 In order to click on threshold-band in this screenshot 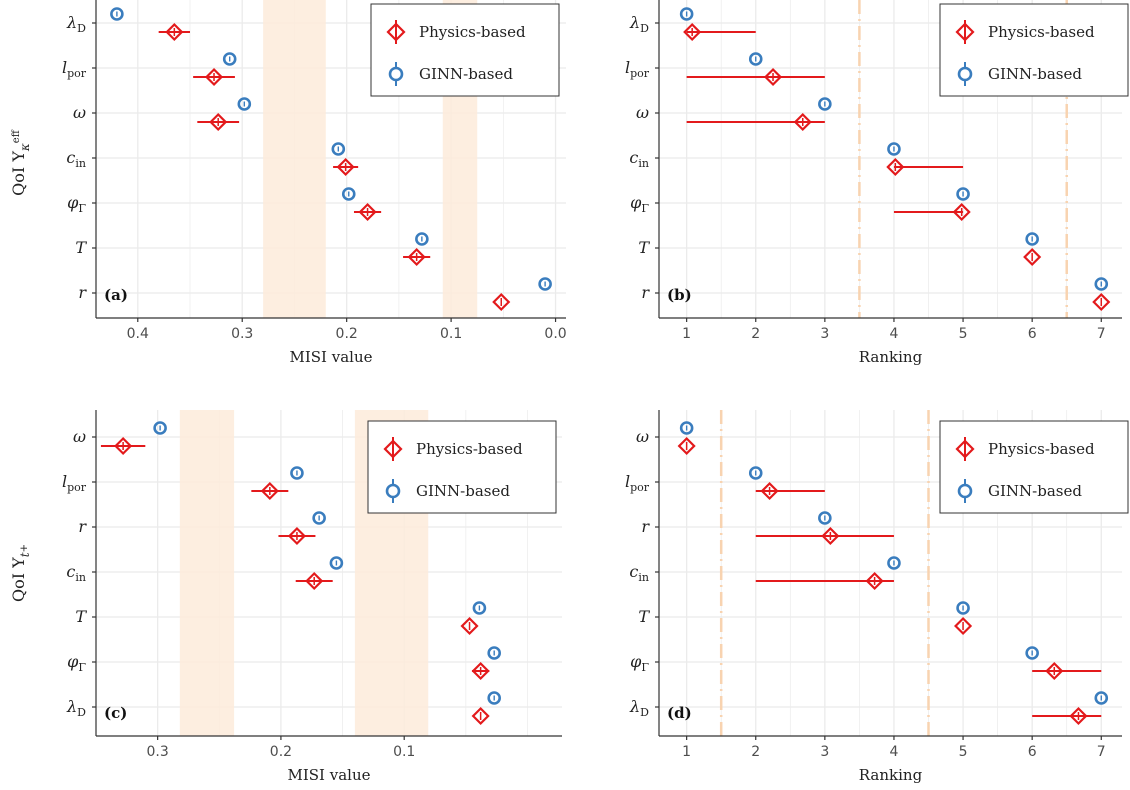, I will do `click(207, 573)`.